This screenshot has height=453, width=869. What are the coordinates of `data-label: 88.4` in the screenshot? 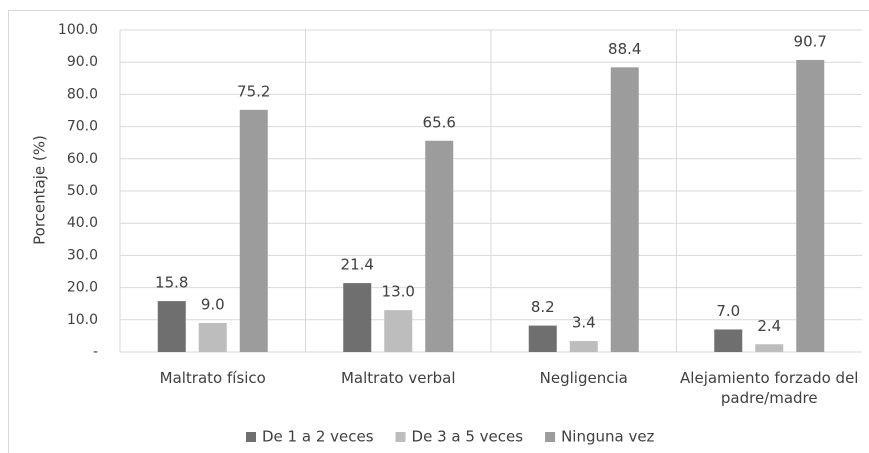 It's located at (624, 49).